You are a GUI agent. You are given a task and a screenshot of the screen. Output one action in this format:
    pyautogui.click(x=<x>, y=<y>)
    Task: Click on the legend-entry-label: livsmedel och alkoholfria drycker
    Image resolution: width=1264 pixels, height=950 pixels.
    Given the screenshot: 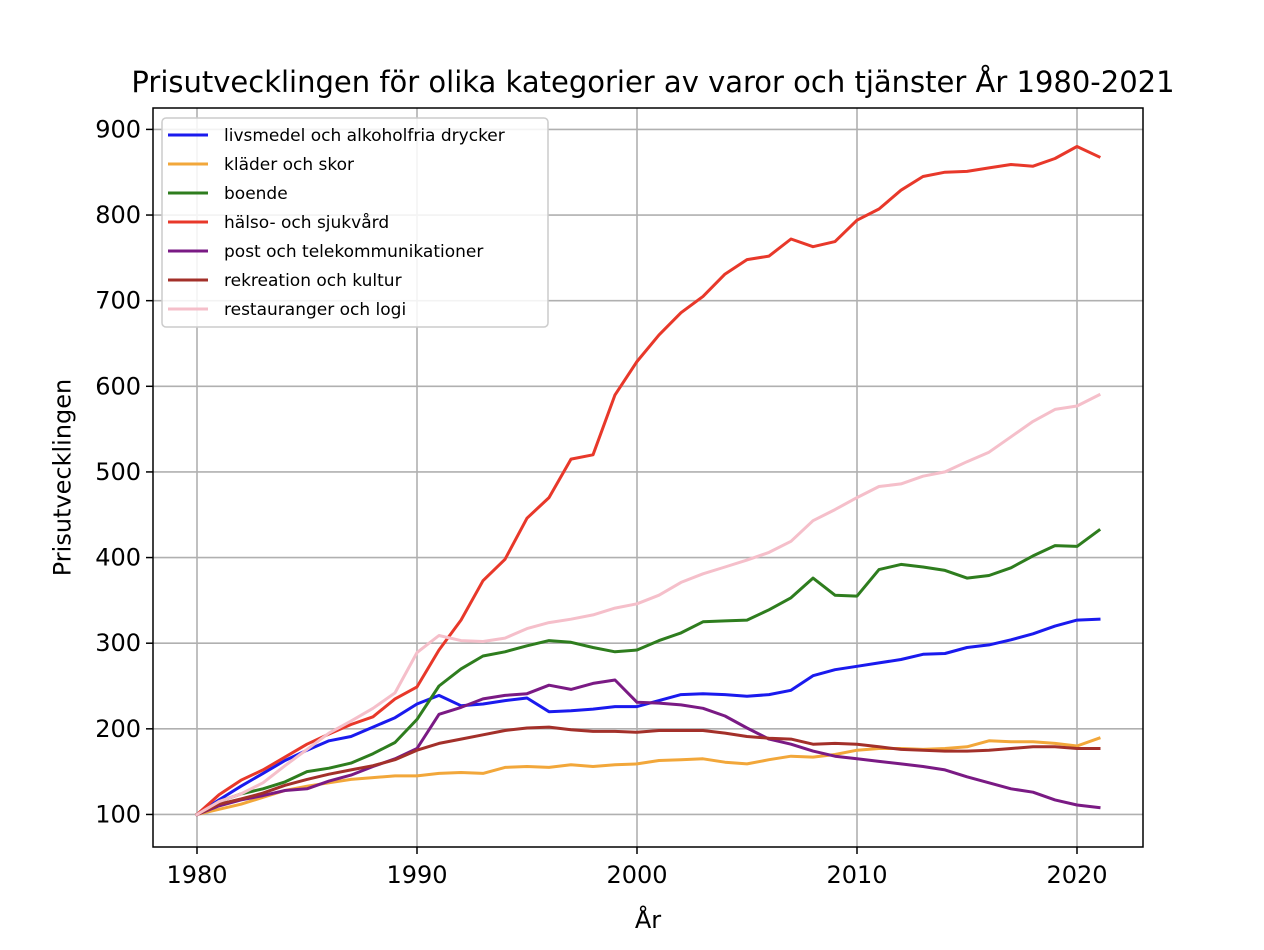 What is the action you would take?
    pyautogui.click(x=364, y=136)
    